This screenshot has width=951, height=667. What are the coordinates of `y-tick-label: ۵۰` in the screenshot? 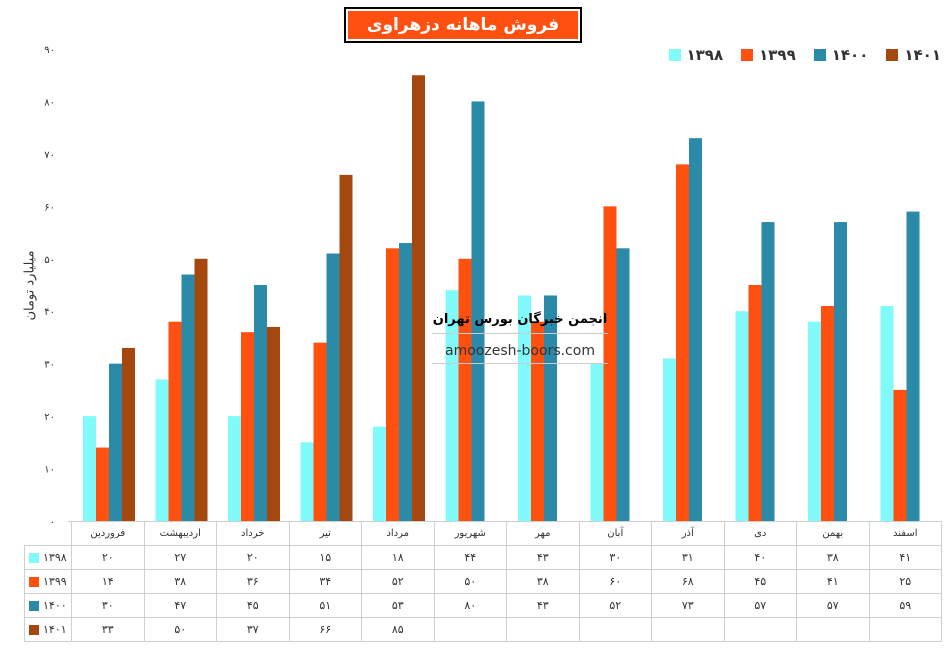 It's located at (49, 260).